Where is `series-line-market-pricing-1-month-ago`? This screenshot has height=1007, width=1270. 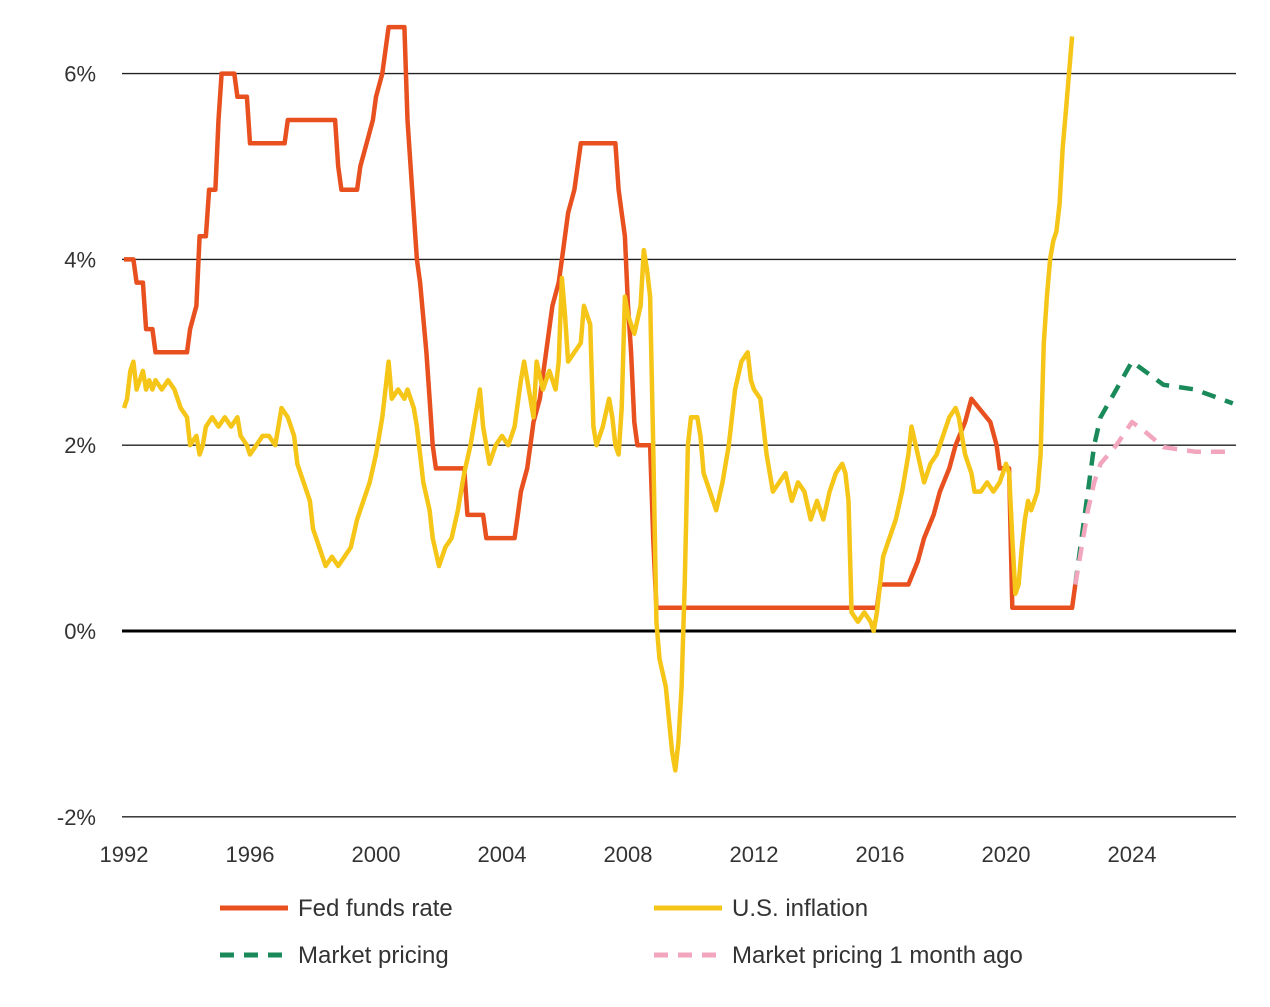
series-line-market-pricing-1-month-ago is located at coordinates (1153, 502).